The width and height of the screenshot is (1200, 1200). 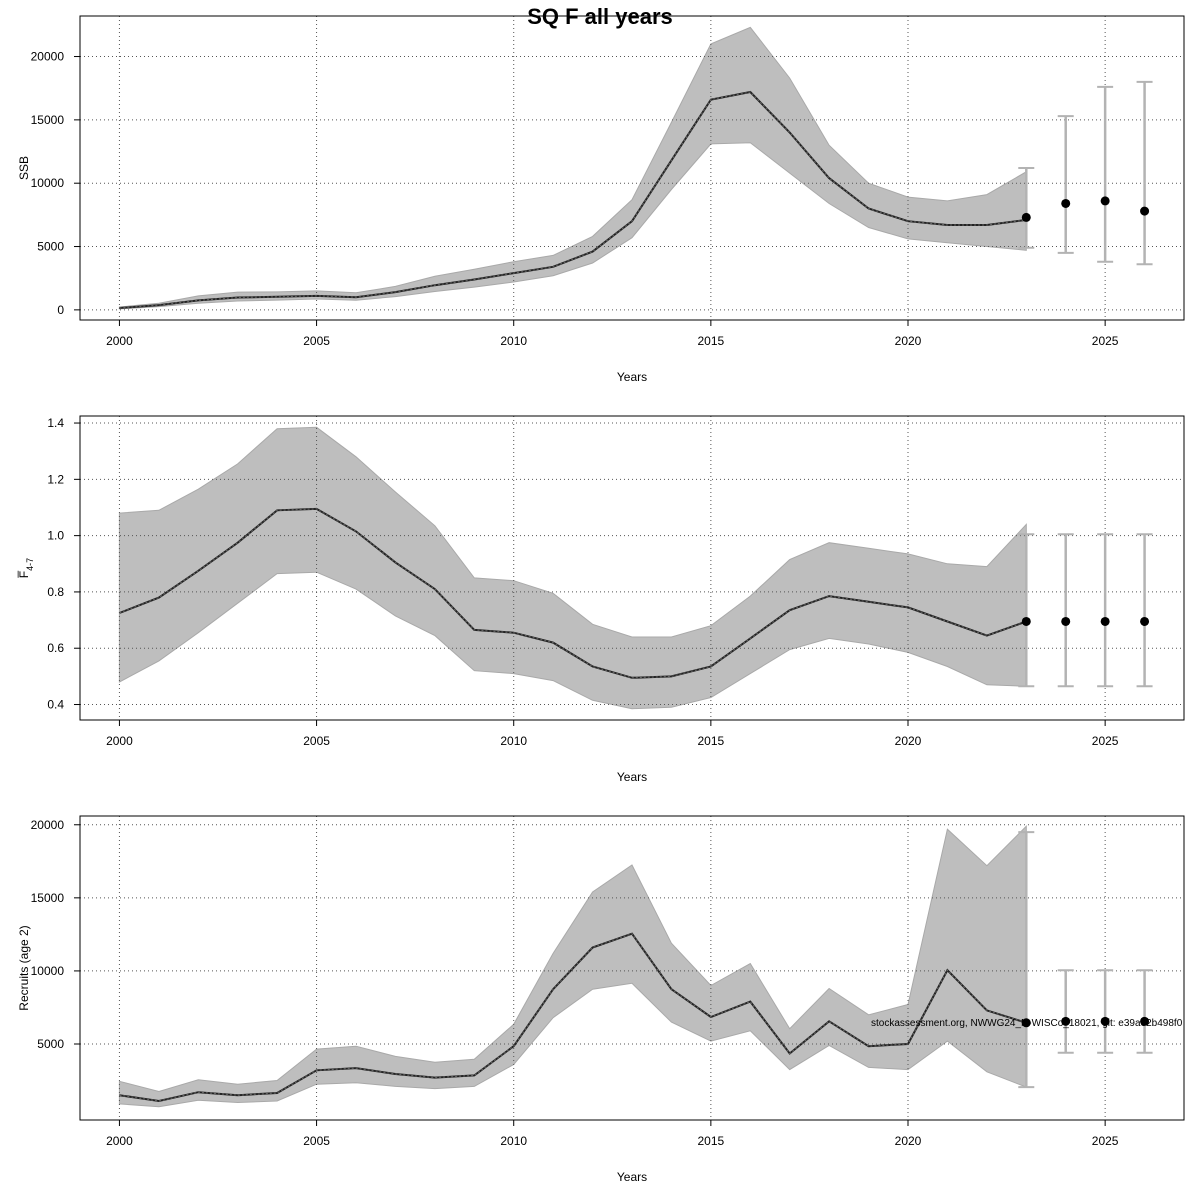 I want to click on y-tick-label: 1.4, so click(x=55, y=423).